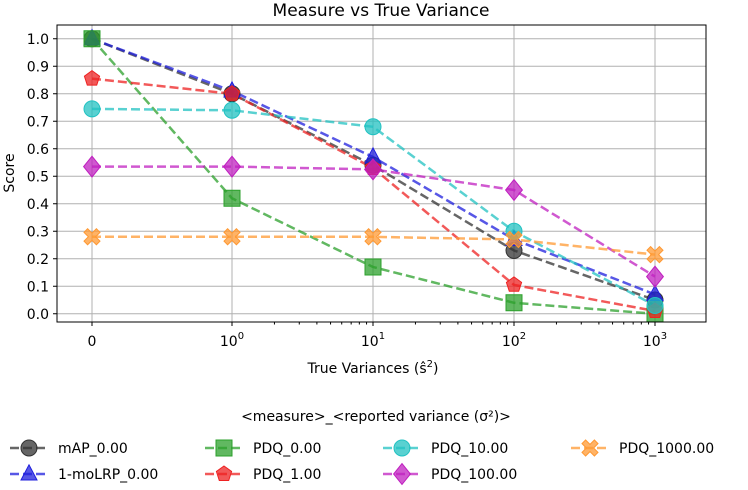 The width and height of the screenshot is (748, 490). What do you see at coordinates (38, 95) in the screenshot?
I see `y-tick-label: 0.8` at bounding box center [38, 95].